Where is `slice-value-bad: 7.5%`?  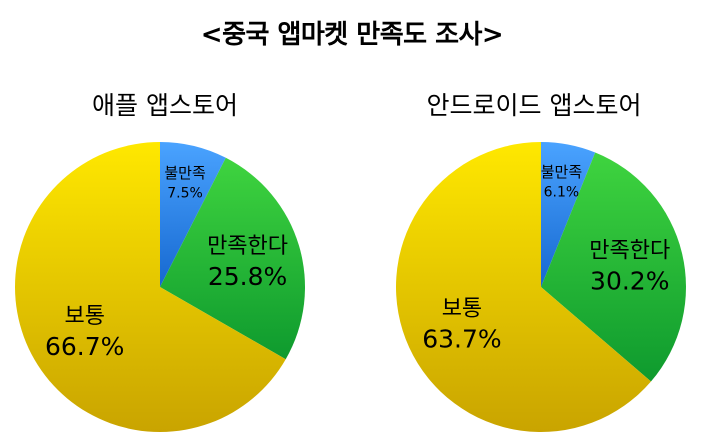
slice-value-bad: 7.5% is located at coordinates (185, 194).